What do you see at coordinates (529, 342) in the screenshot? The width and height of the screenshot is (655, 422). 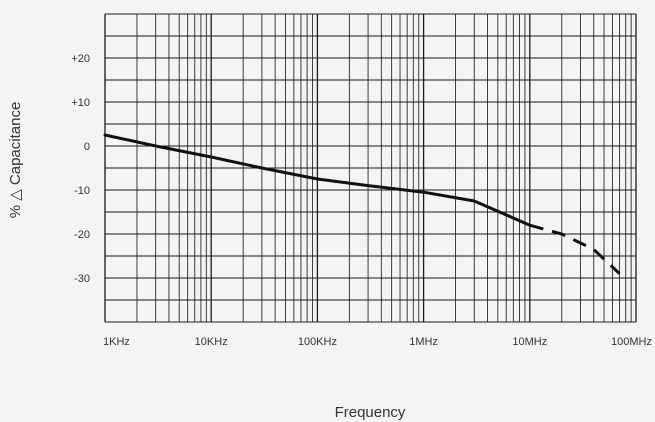 I see `x-tick-label: 10MHz` at bounding box center [529, 342].